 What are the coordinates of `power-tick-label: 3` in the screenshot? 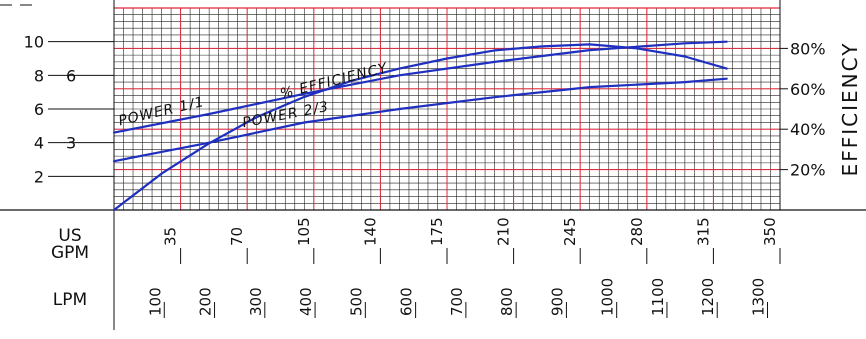 It's located at (71, 143).